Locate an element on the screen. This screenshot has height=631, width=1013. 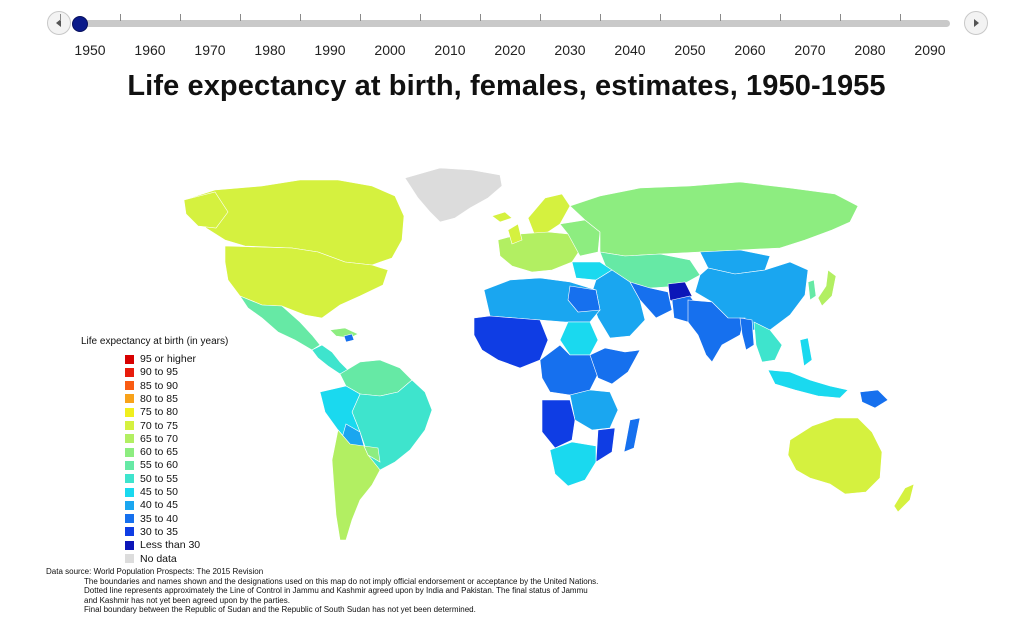
legend-item: 95 or higher is located at coordinates (160, 359).